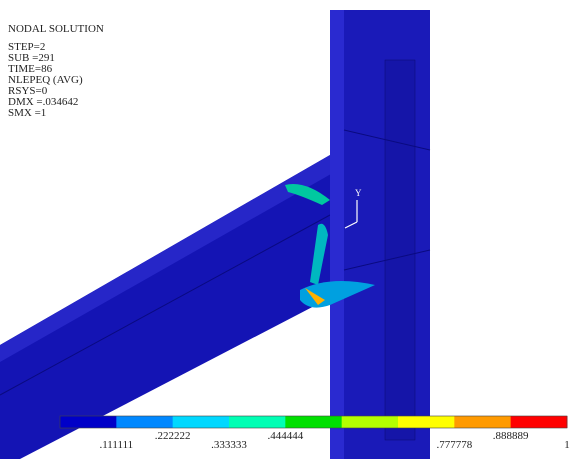  I want to click on info-line: SUB =291, so click(31, 58).